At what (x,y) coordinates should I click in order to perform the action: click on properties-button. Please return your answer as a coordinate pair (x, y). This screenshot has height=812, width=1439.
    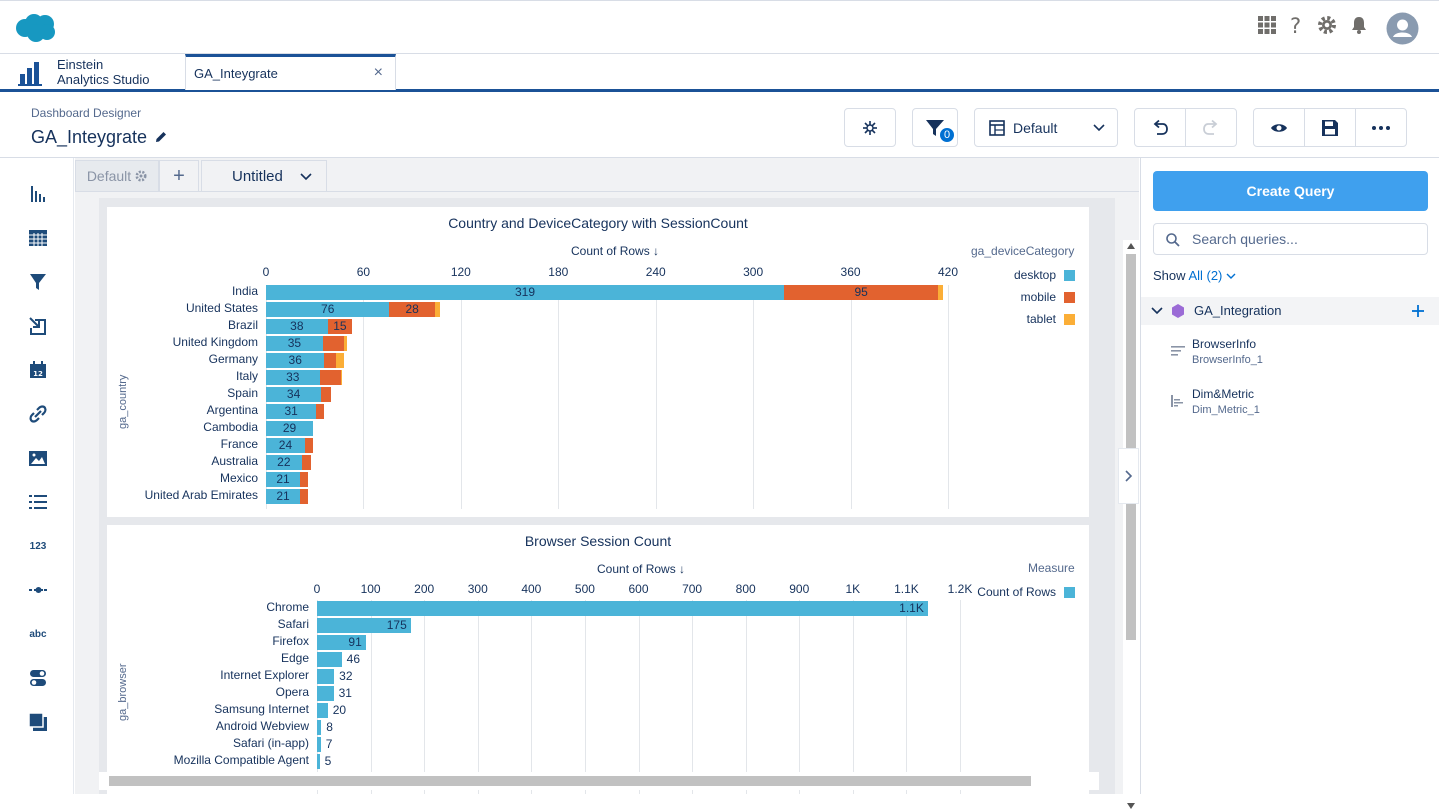
    Looking at the image, I should click on (870, 127).